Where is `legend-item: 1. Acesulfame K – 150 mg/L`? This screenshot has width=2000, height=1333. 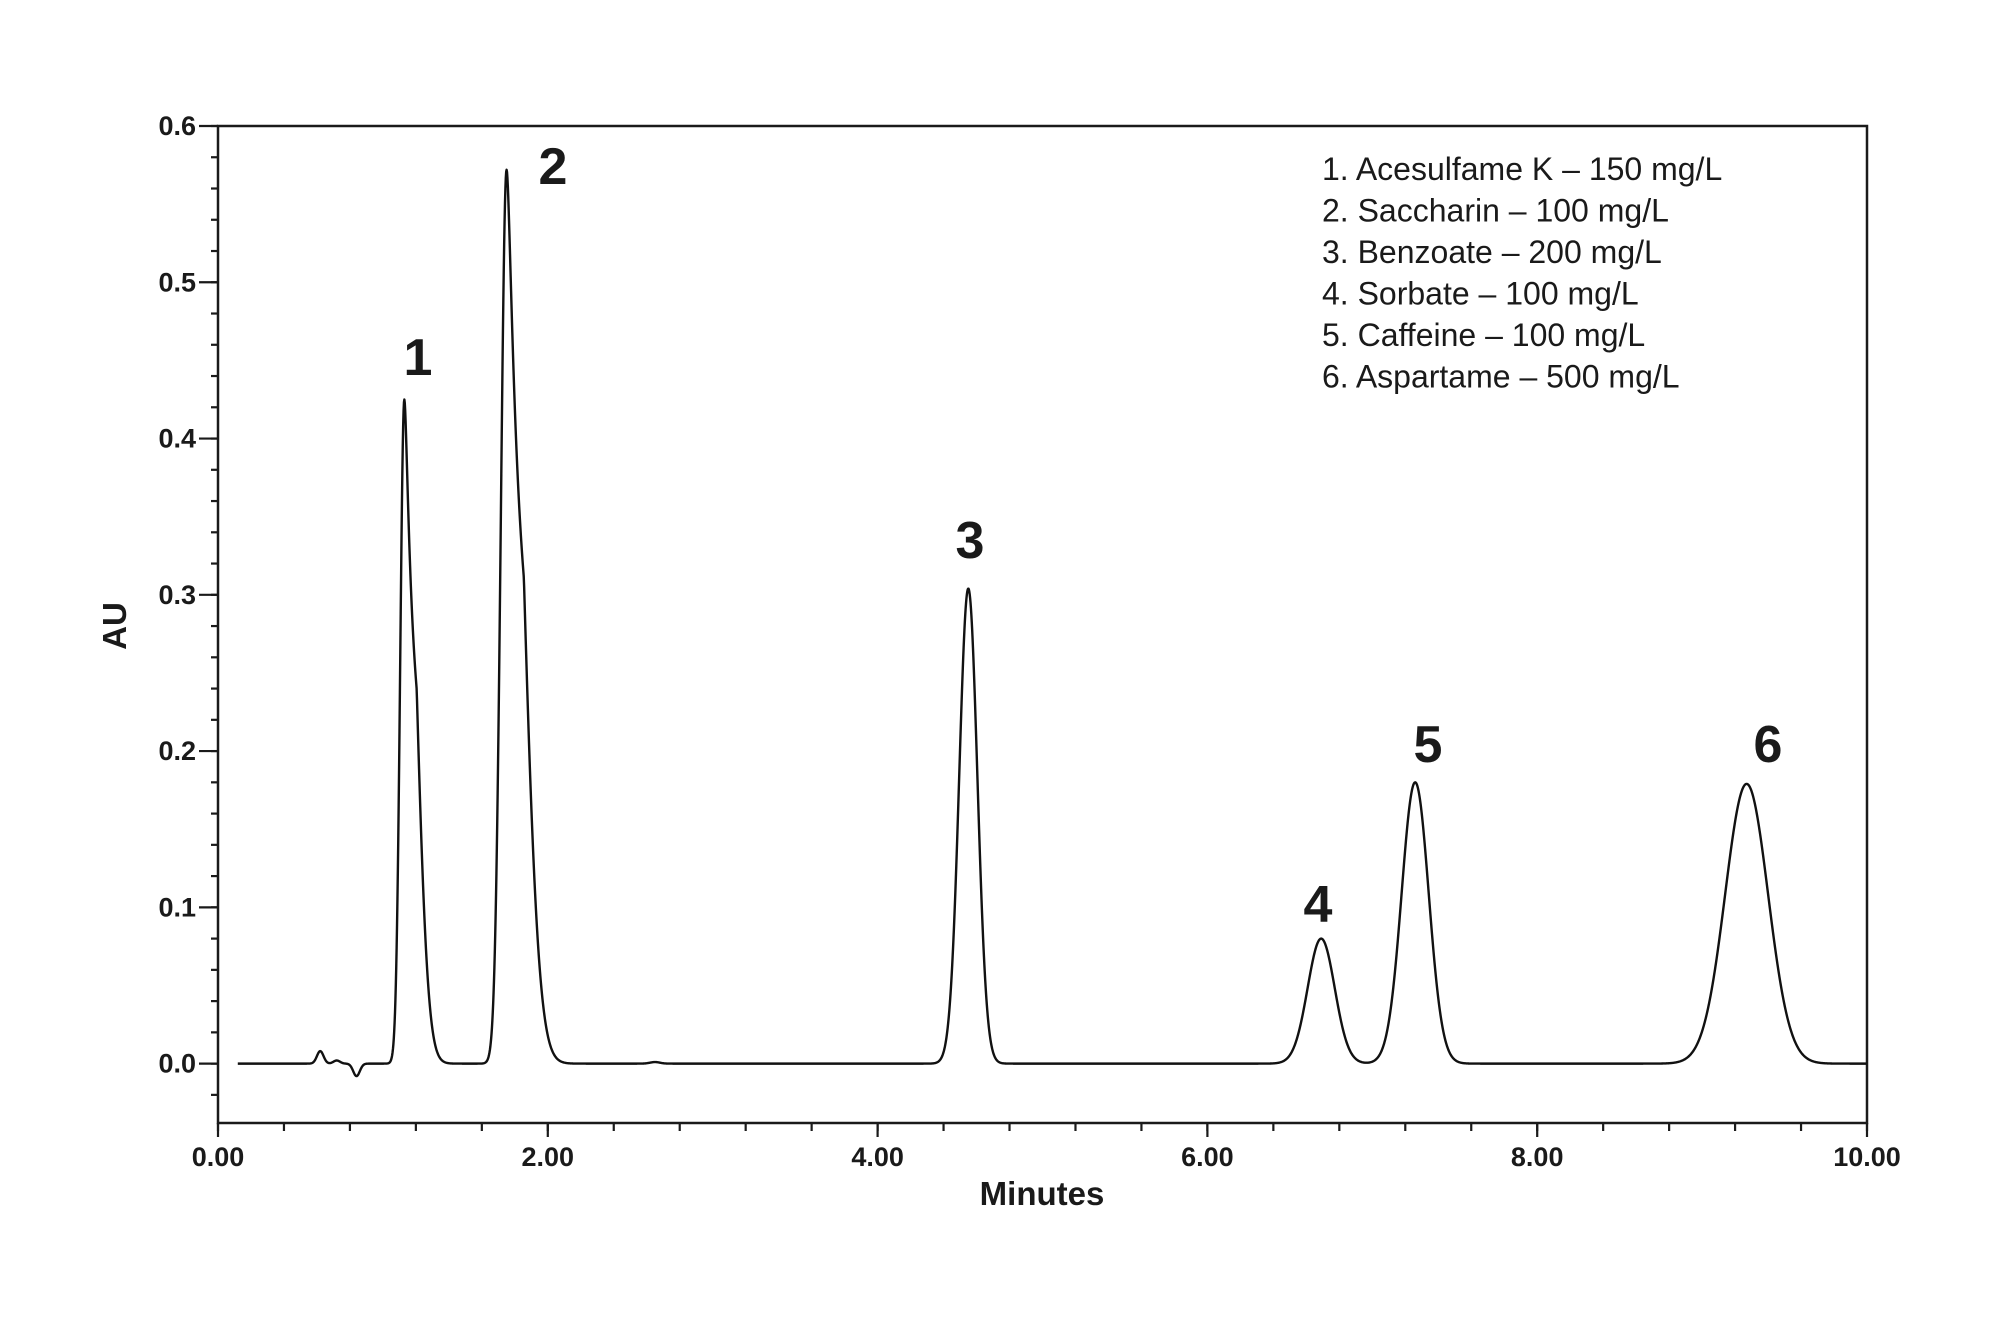
legend-item: 1. Acesulfame K – 150 mg/L is located at coordinates (1522, 169).